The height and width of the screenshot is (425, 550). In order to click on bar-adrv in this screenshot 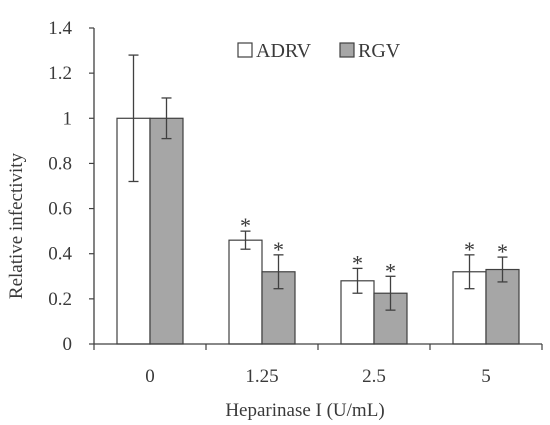, I will do `click(245, 292)`.